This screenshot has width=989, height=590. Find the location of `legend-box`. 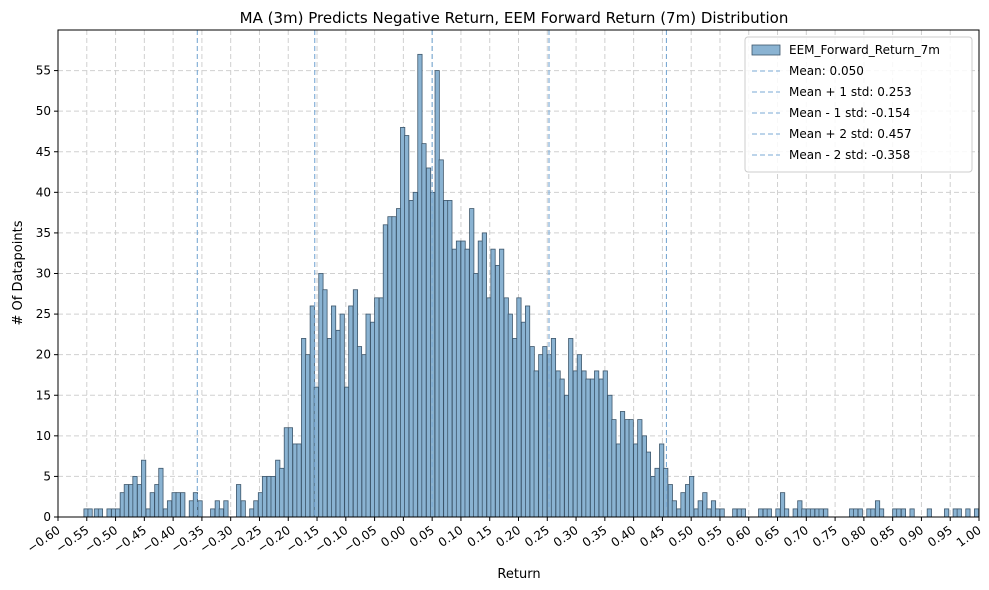

legend-box is located at coordinates (858, 104).